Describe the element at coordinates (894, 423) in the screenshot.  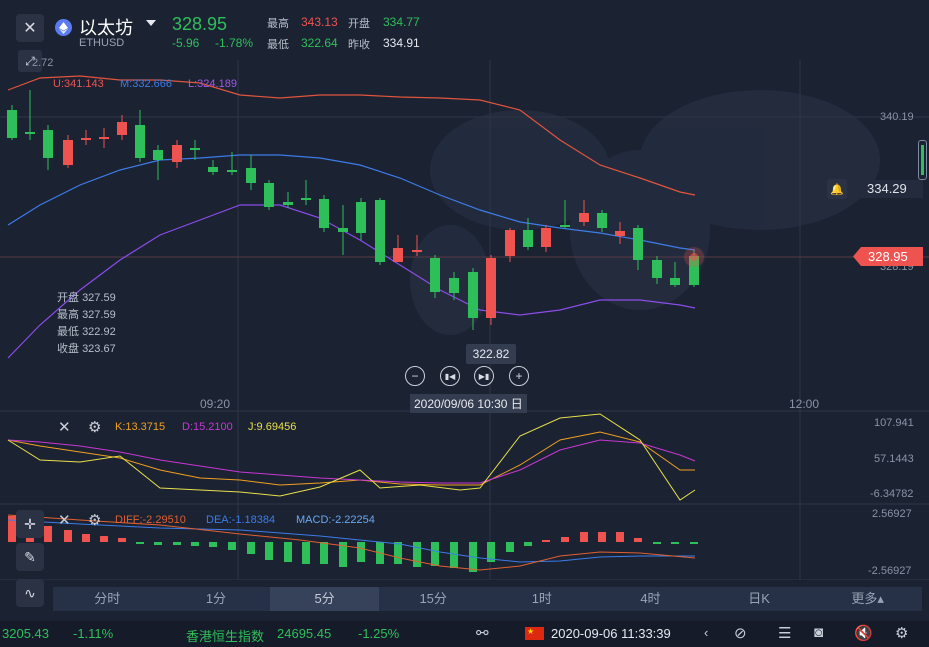
I see `kdj-axis-top: 107.941` at that location.